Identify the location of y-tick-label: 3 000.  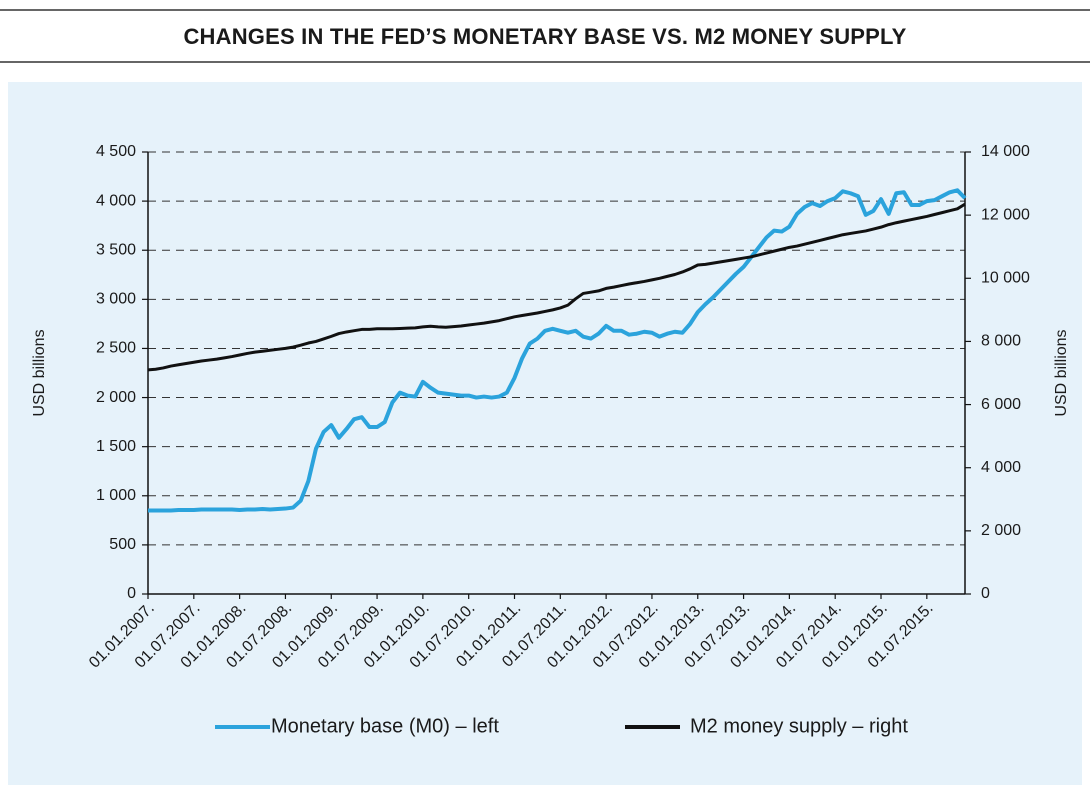
(116, 299).